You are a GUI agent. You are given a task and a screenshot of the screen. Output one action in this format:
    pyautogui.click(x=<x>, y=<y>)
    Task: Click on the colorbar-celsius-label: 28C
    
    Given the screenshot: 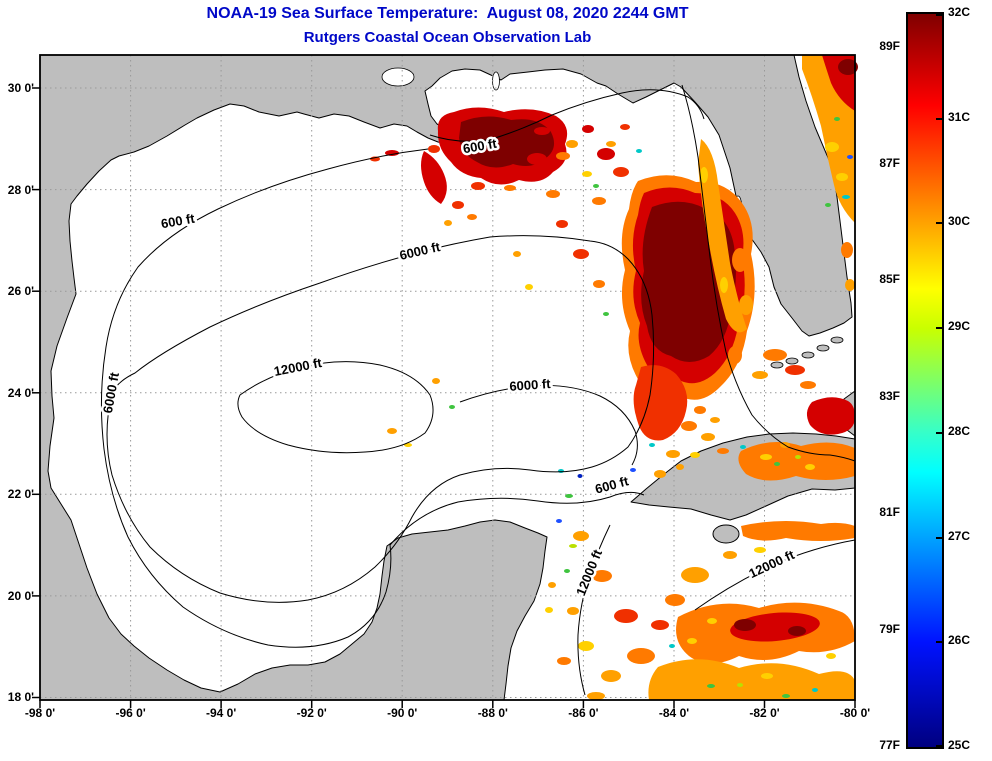 What is the action you would take?
    pyautogui.click(x=959, y=431)
    